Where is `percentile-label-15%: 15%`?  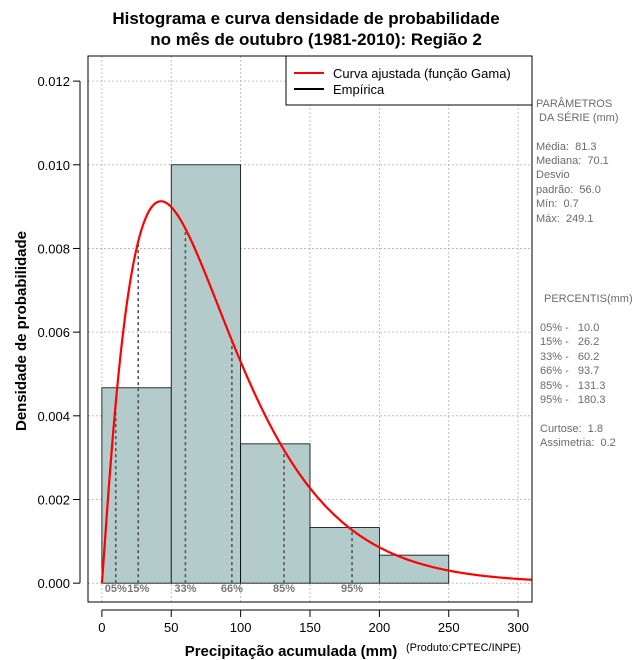
percentile-label-15%: 15% is located at coordinates (138, 589).